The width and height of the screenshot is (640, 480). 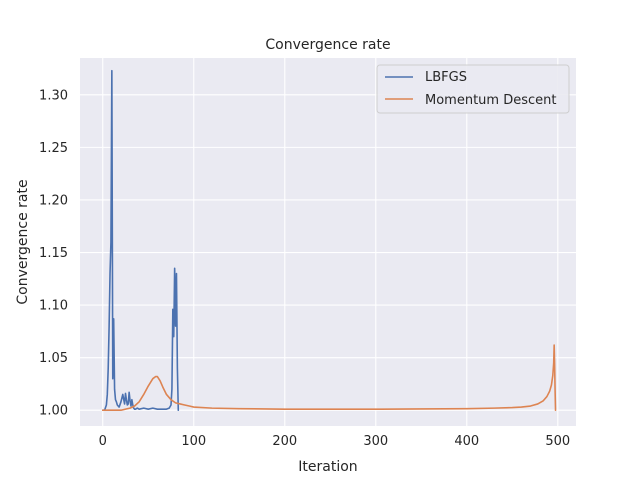 I want to click on y-tick-label: 1.30, so click(x=53, y=95).